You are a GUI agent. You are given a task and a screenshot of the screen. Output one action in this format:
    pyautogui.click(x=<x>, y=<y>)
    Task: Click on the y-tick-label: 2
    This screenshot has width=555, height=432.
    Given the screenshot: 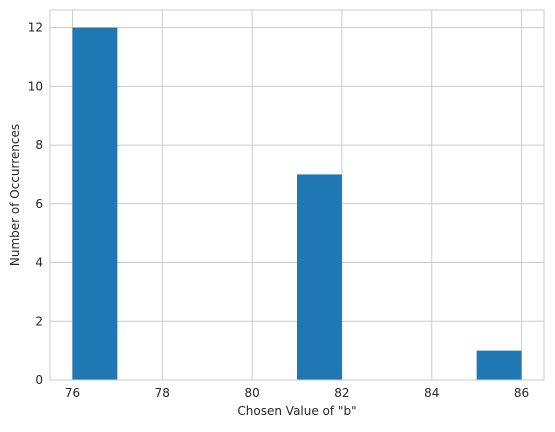 What is the action you would take?
    pyautogui.click(x=39, y=321)
    